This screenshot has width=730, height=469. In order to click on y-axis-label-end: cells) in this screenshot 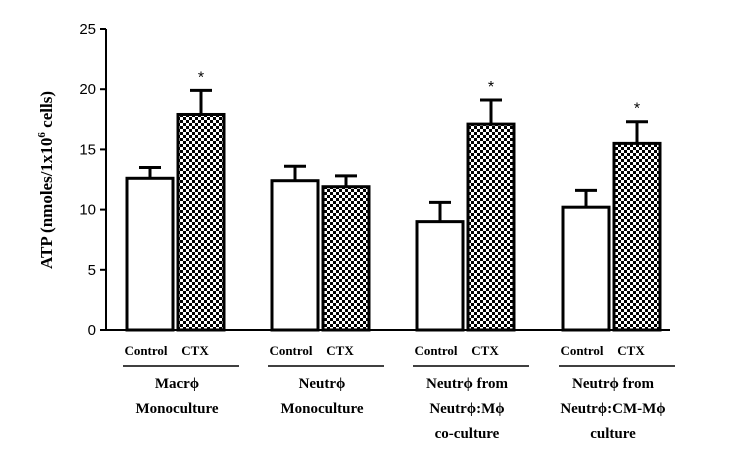, I will do `click(46, 111)`.